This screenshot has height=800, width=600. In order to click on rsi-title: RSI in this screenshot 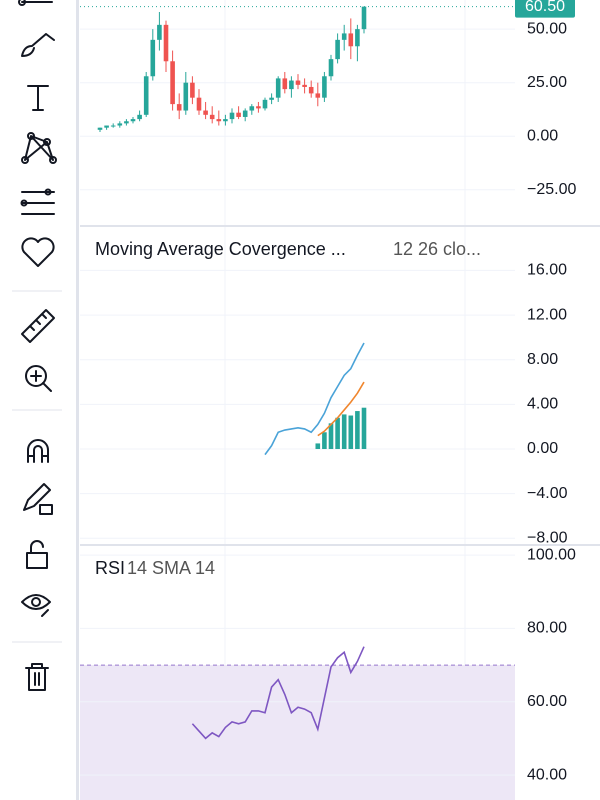, I will do `click(110, 568)`.